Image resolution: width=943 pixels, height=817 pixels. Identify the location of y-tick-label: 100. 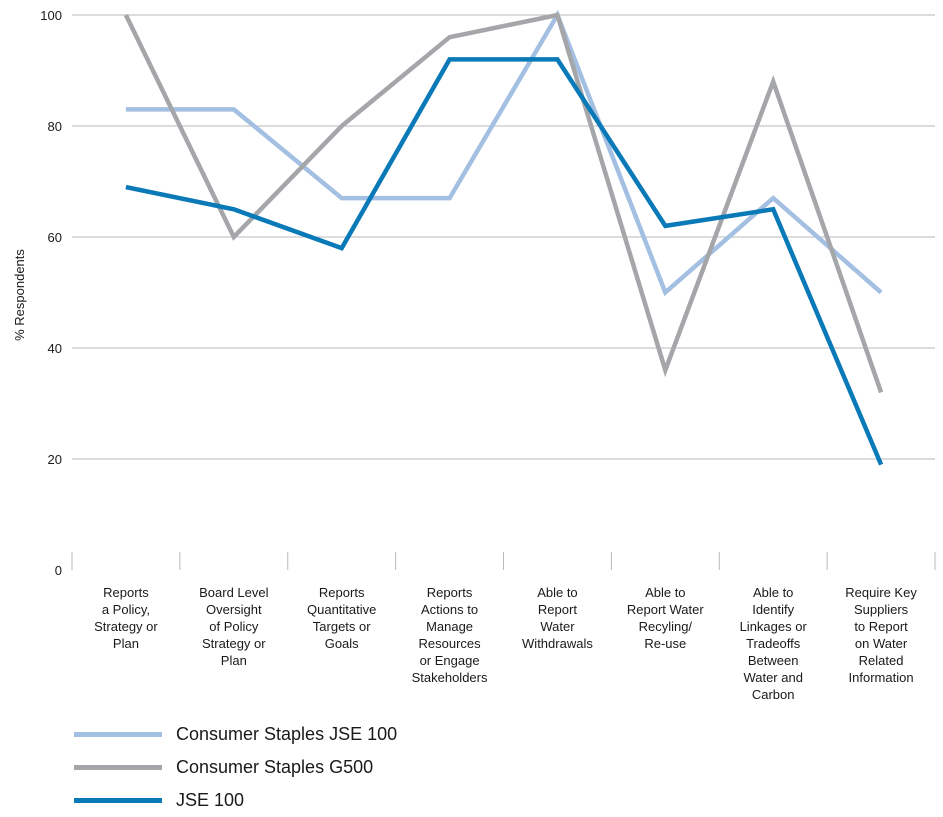
(51, 15).